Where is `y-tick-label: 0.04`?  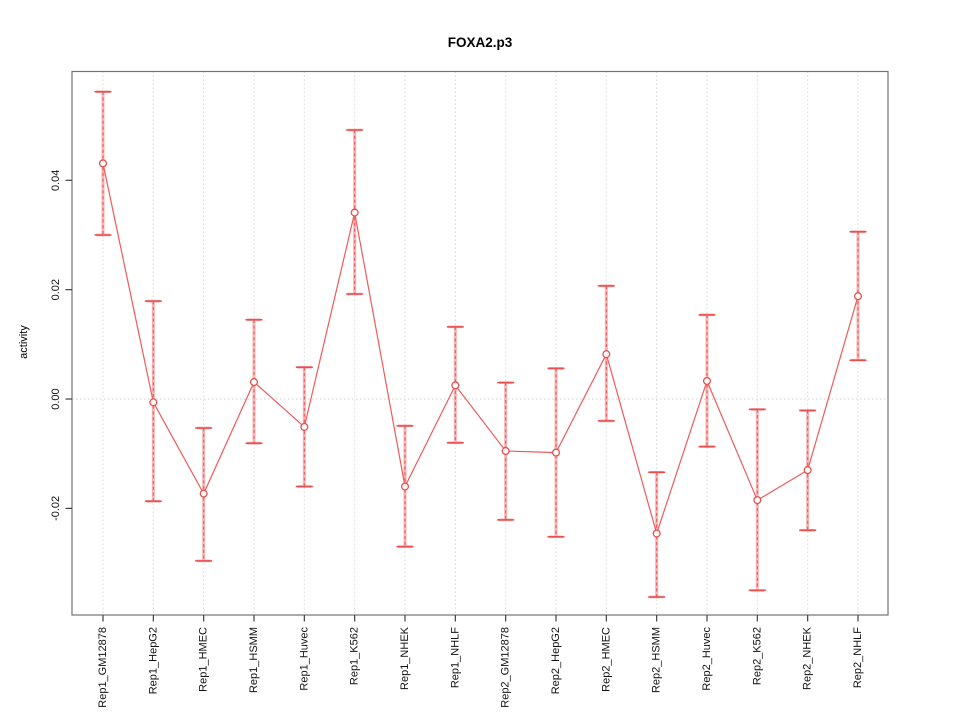
y-tick-label: 0.04 is located at coordinates (56, 180).